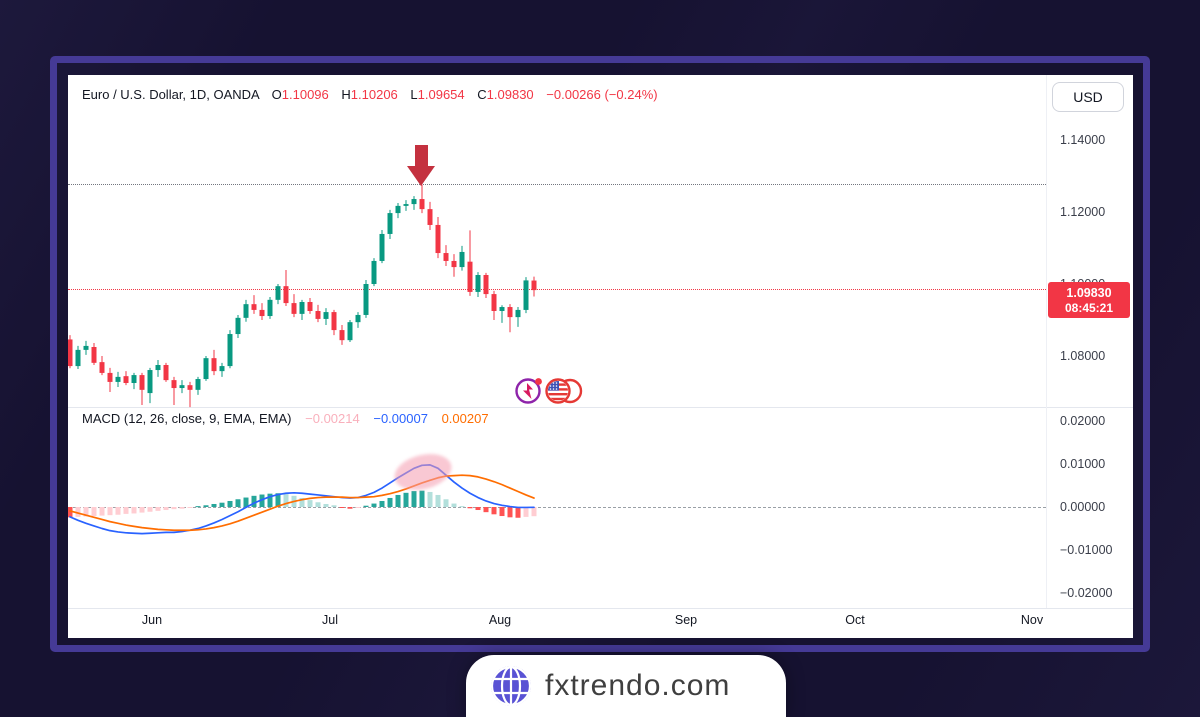  Describe the element at coordinates (511, 686) in the screenshot. I see `globe-icon` at that location.